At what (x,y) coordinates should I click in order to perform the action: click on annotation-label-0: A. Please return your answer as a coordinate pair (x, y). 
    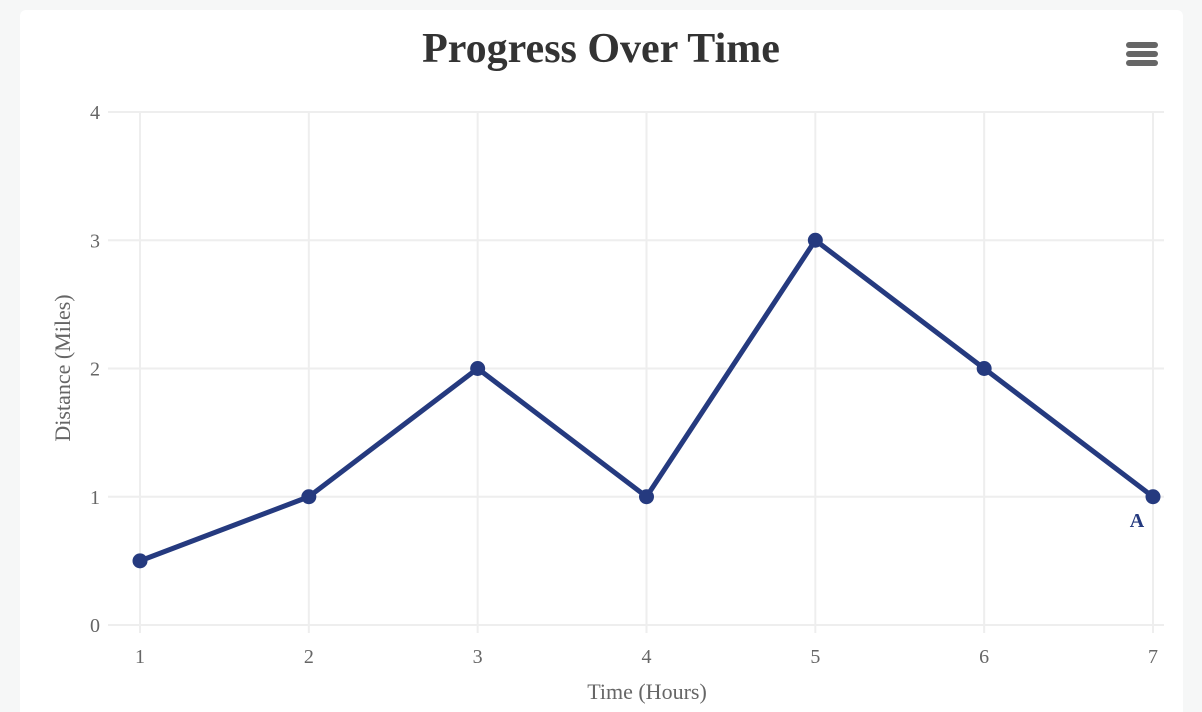
    Looking at the image, I should click on (1137, 521).